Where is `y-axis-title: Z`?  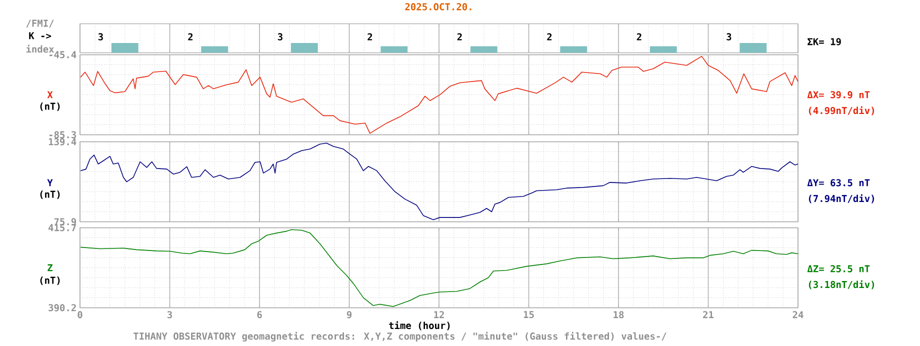
y-axis-title: Z is located at coordinates (50, 268).